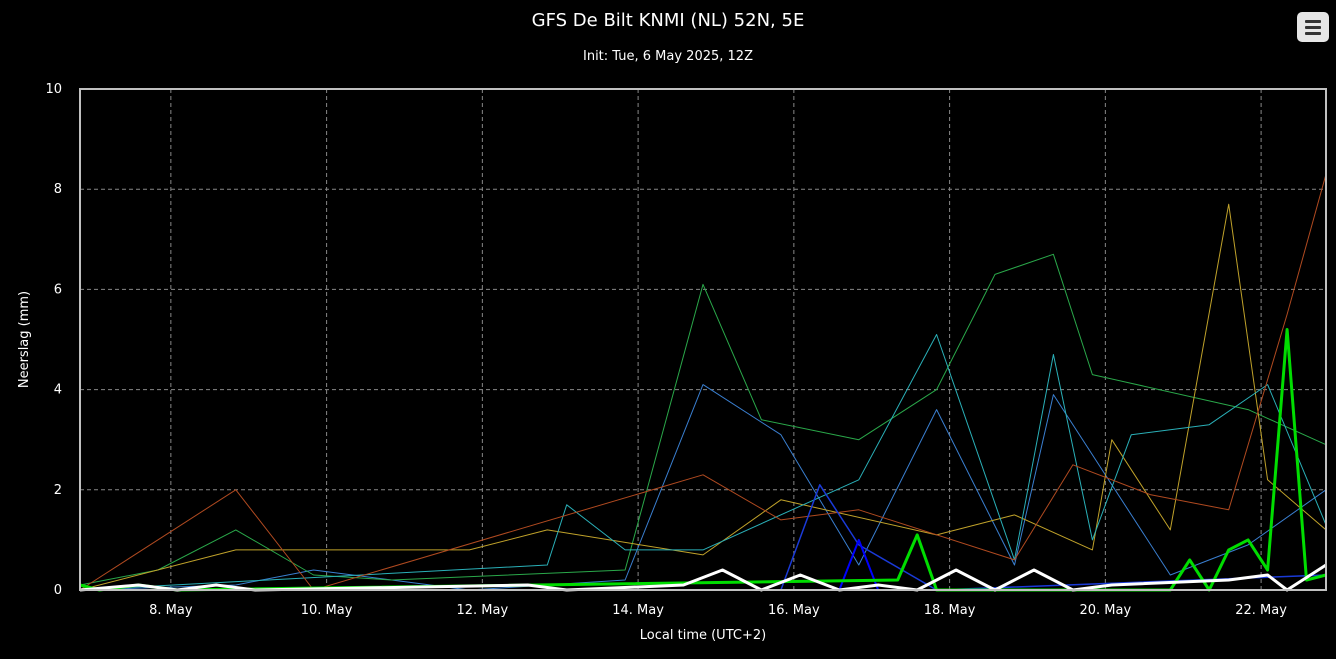  Describe the element at coordinates (794, 610) in the screenshot. I see `x-tick-label: 16. May` at that location.